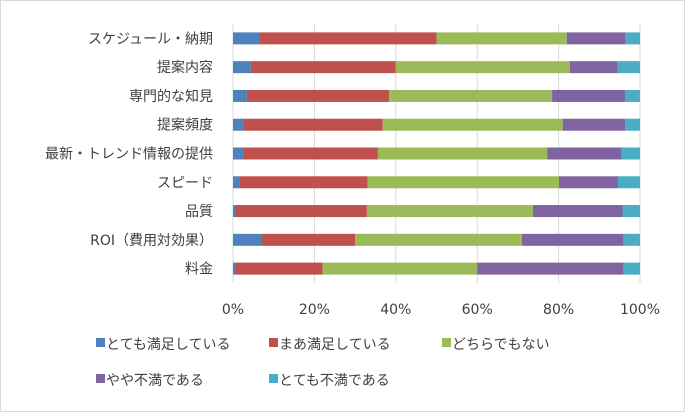 This screenshot has width=685, height=415. Describe the element at coordinates (314, 310) in the screenshot. I see `x-tick-label: 20%` at that location.